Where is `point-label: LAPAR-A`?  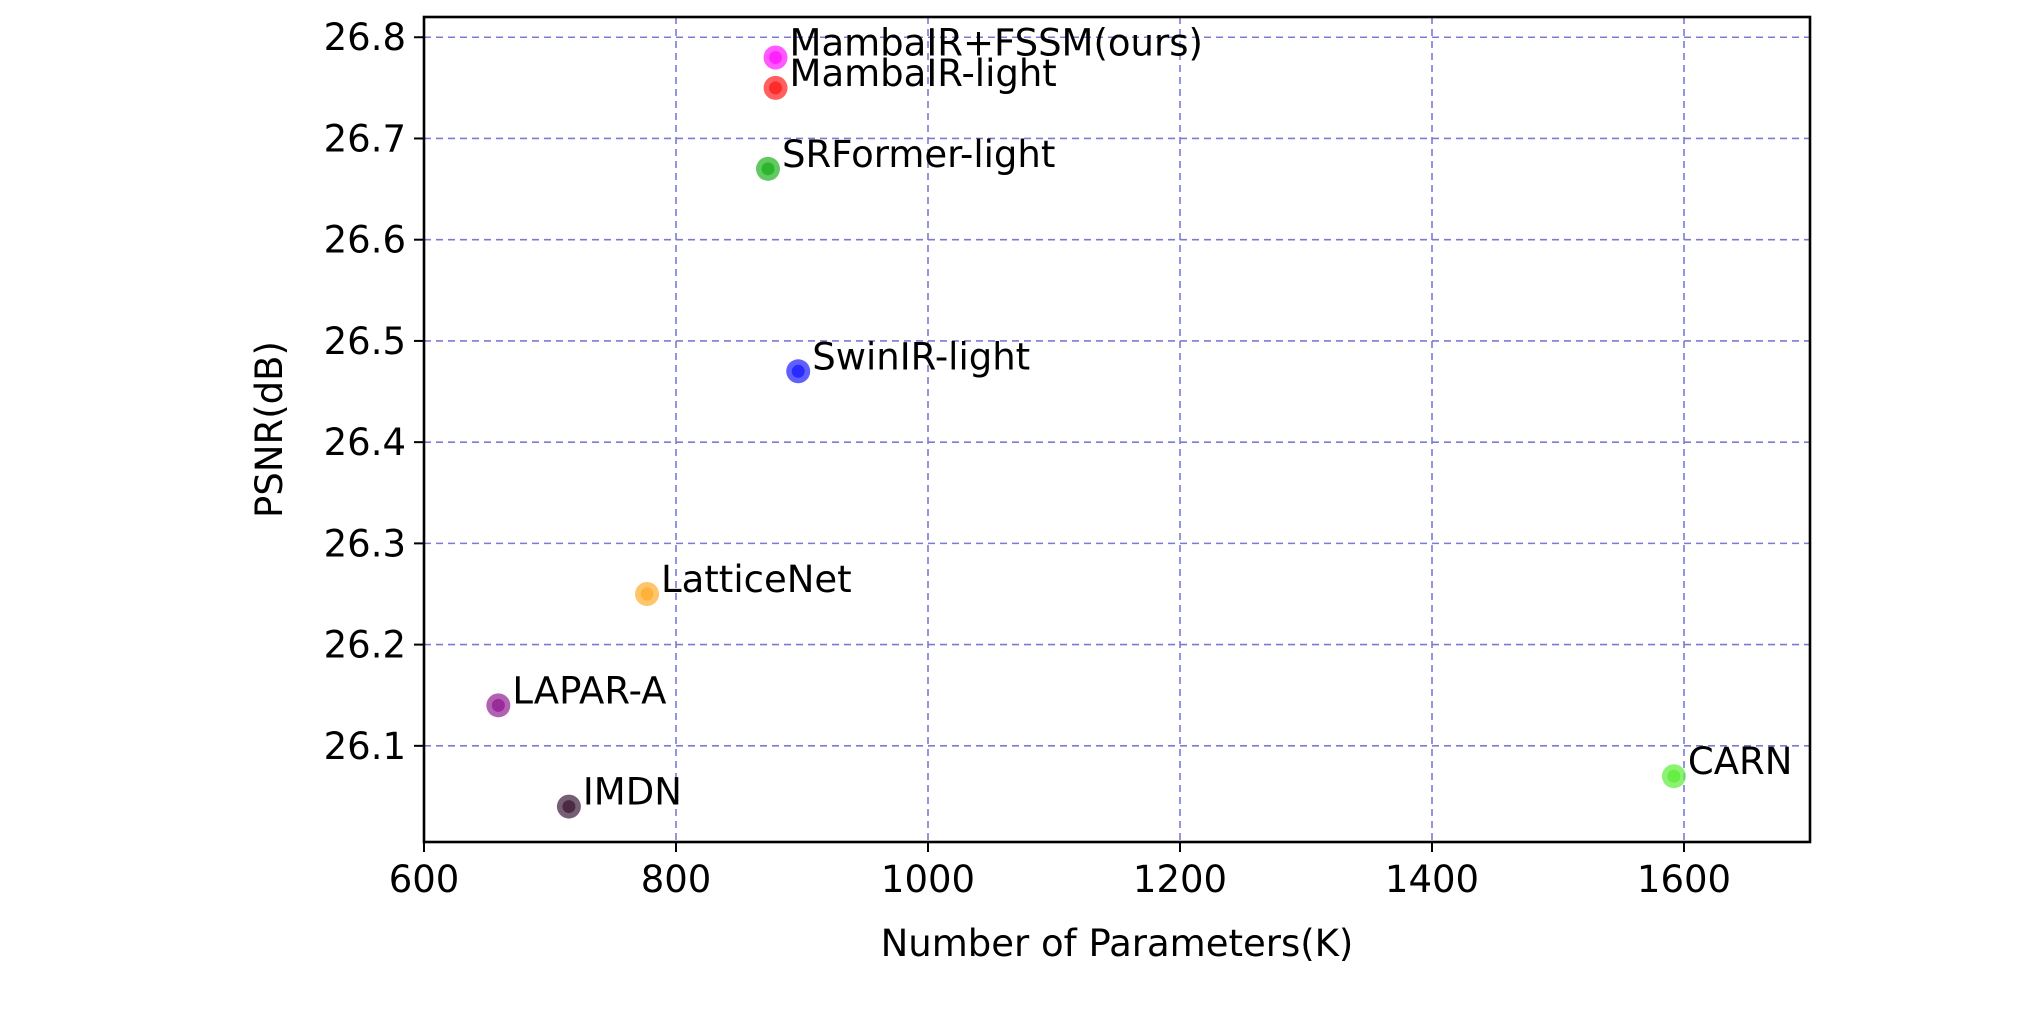 point-label: LAPAR-A is located at coordinates (589, 690).